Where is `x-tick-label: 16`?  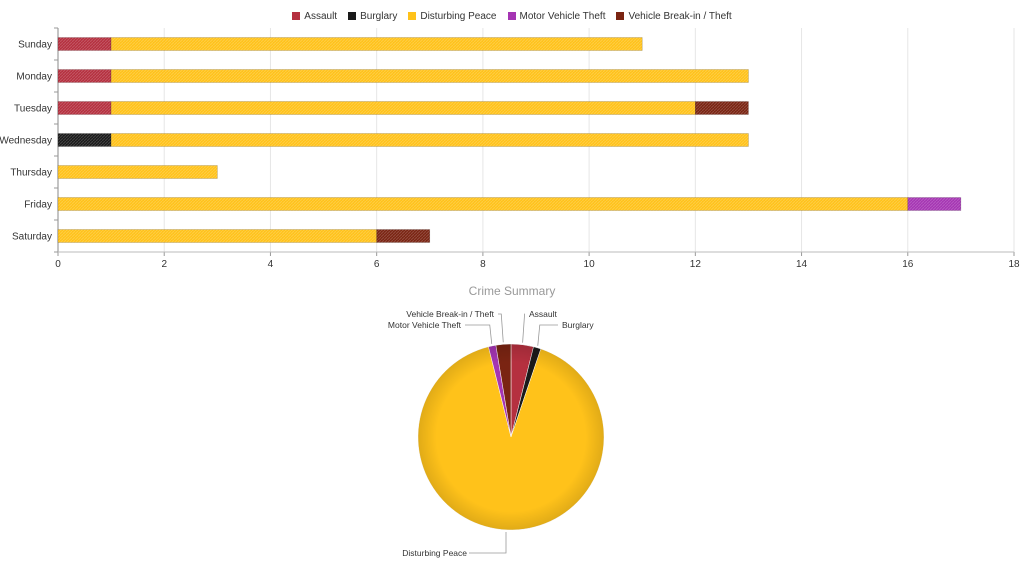
x-tick-label: 16 is located at coordinates (908, 264).